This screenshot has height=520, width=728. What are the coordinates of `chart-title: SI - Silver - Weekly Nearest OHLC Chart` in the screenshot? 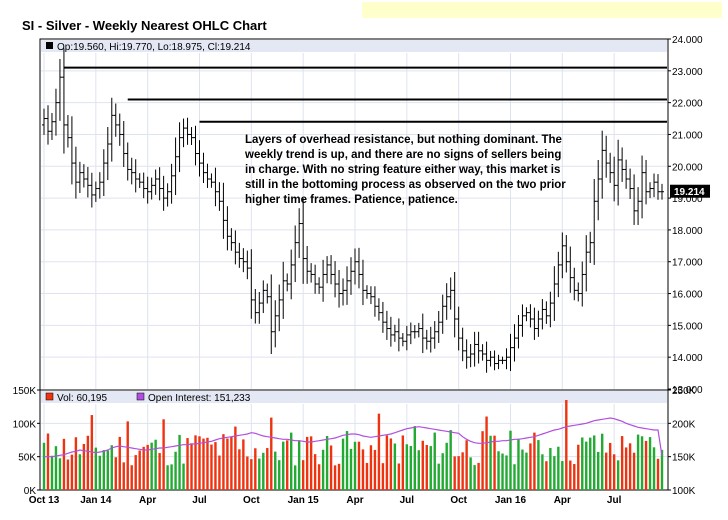 It's located at (144, 25).